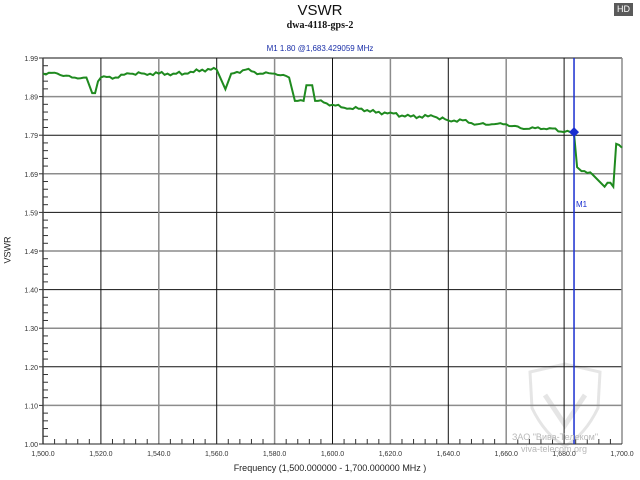 This screenshot has height=480, width=640. I want to click on svg-text: 1.69, so click(31, 175).